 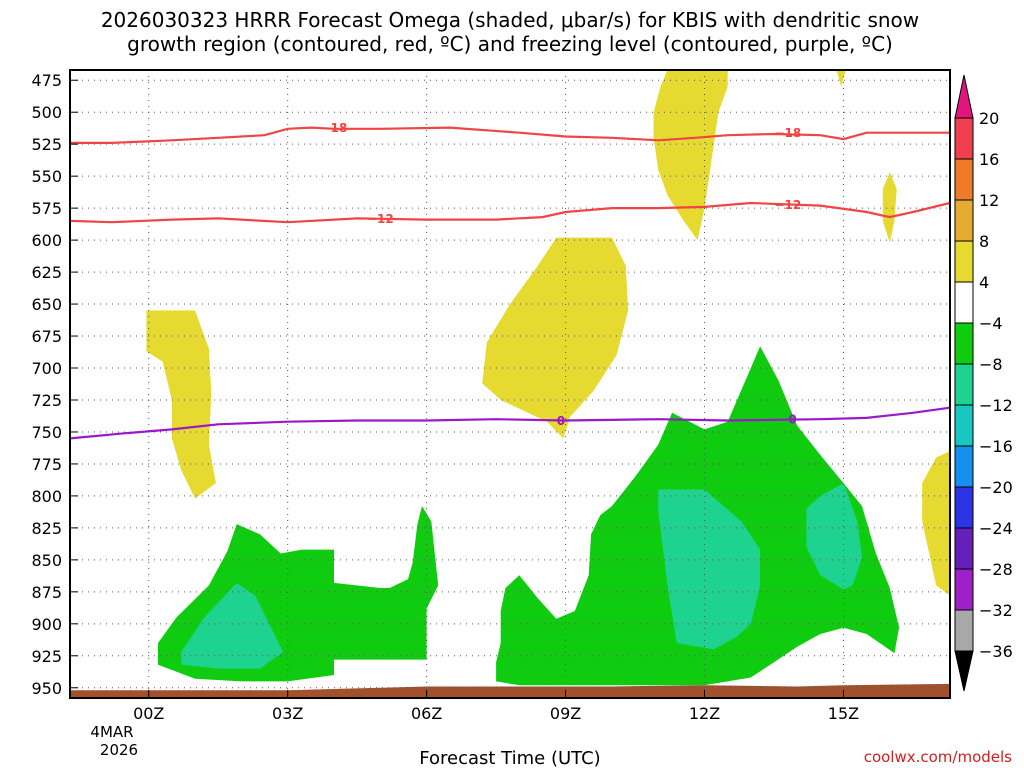 I want to click on colorbar-label-7: −12, so click(x=996, y=405).